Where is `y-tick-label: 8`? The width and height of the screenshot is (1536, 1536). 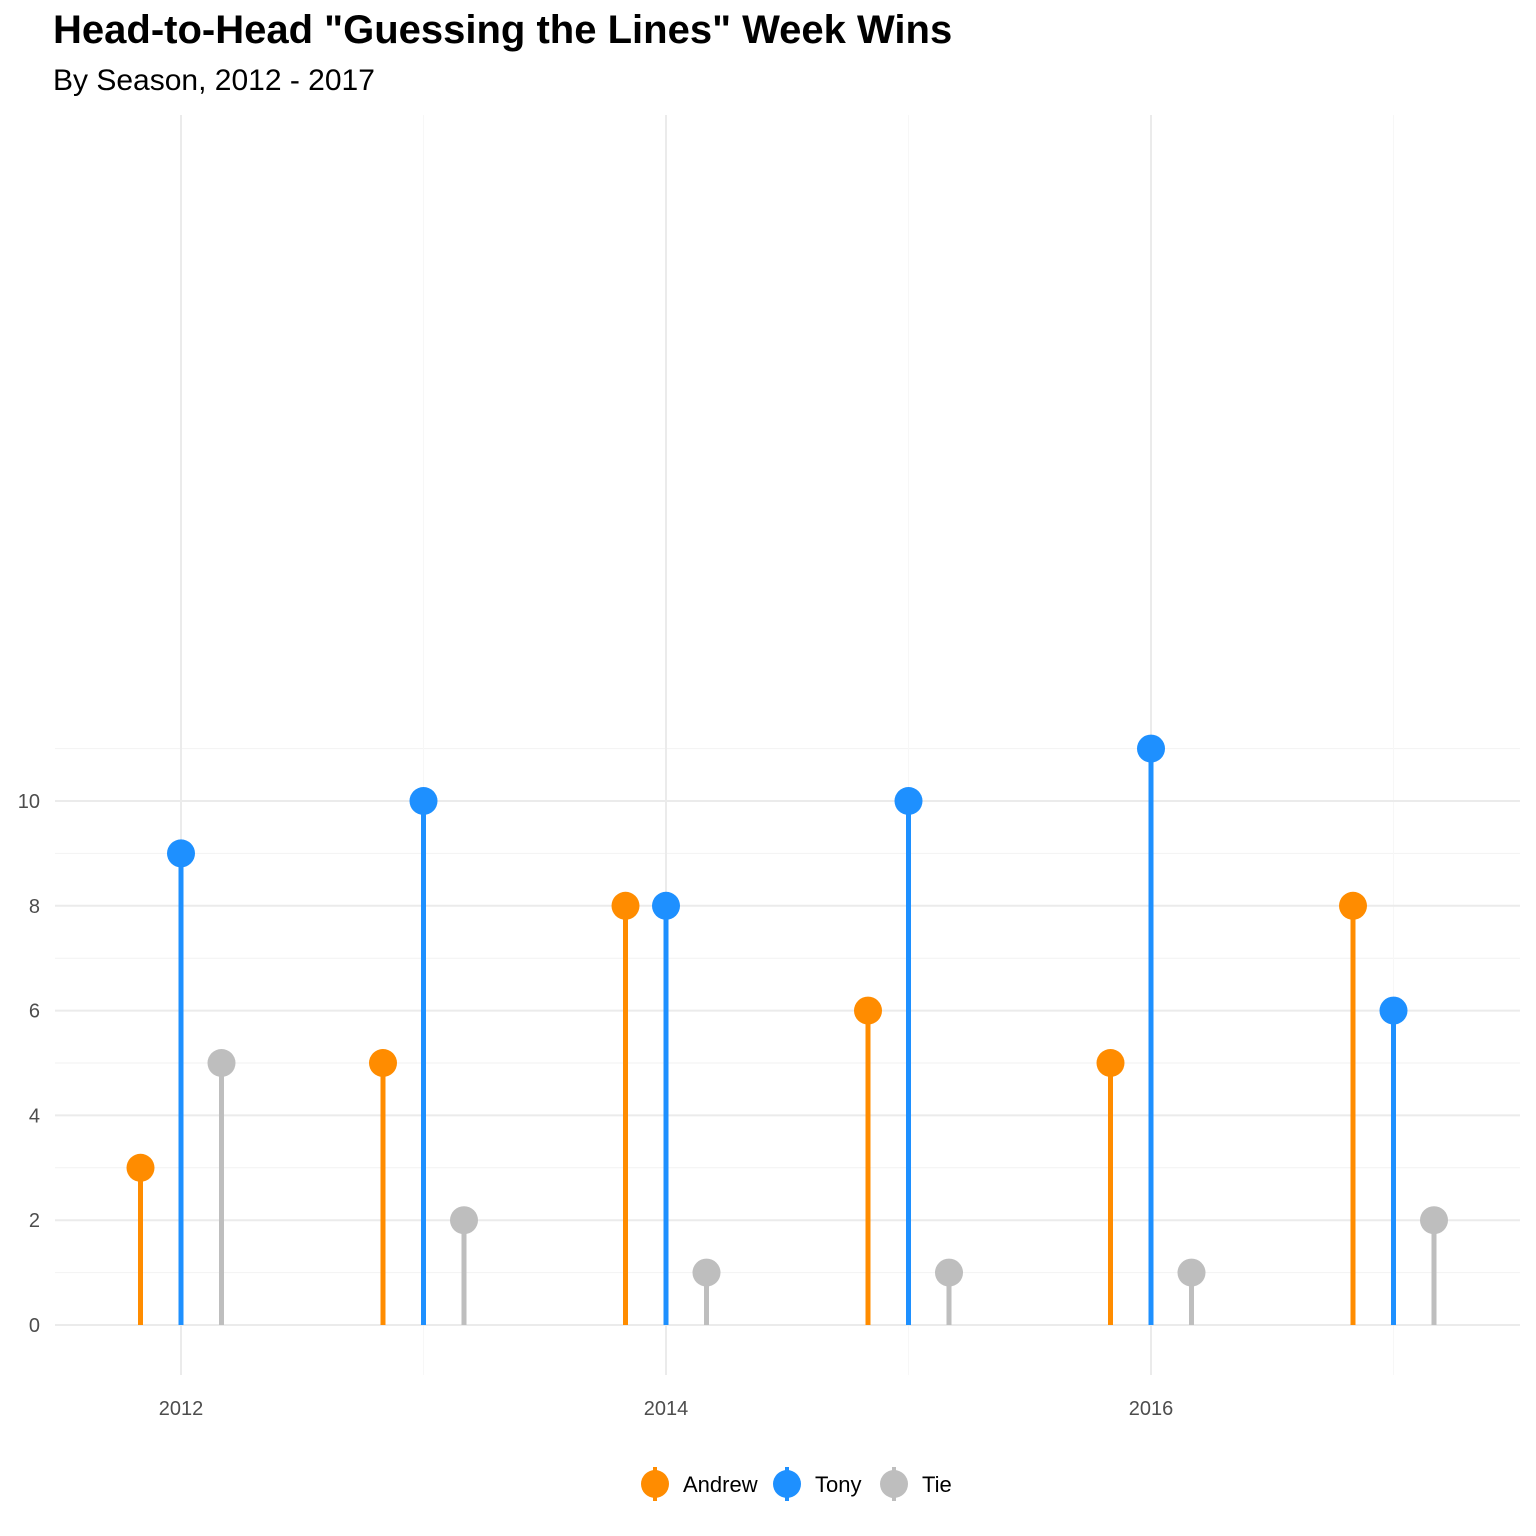
y-tick-label: 8 is located at coordinates (34, 907).